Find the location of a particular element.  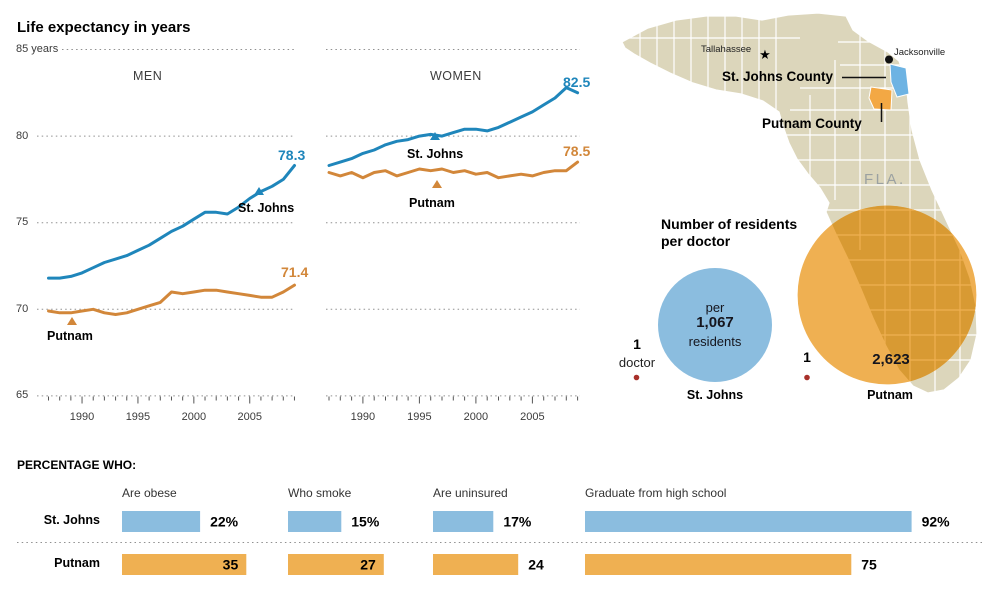

county-grid is located at coordinates (896, 295).